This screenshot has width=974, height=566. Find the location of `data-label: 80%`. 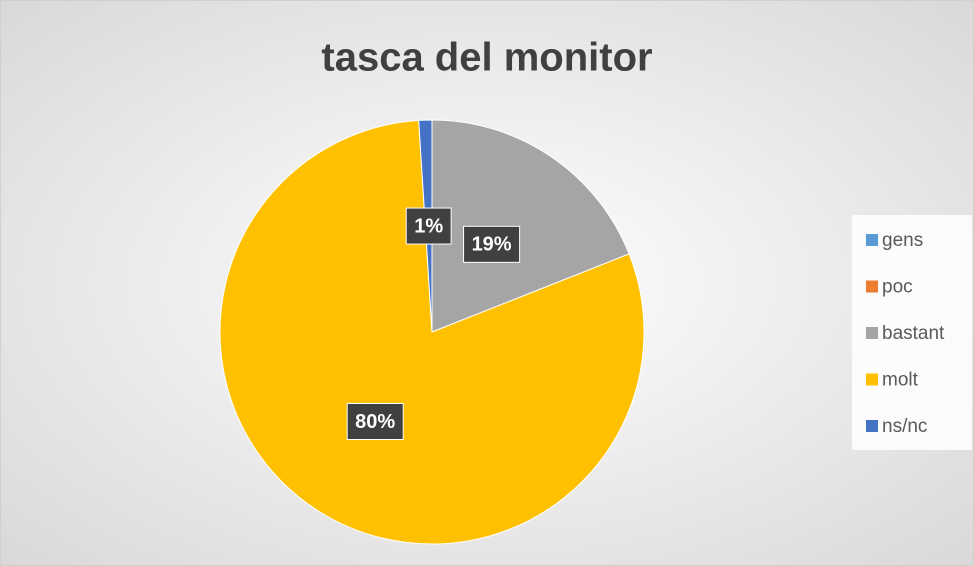

data-label: 80% is located at coordinates (375, 422).